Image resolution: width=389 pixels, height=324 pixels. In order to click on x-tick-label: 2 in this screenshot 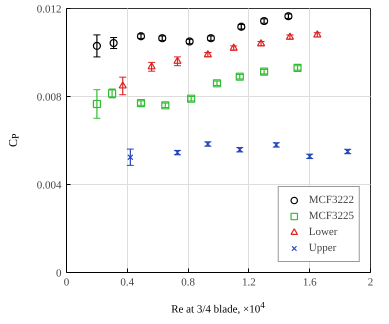, I will do `click(371, 282)`.